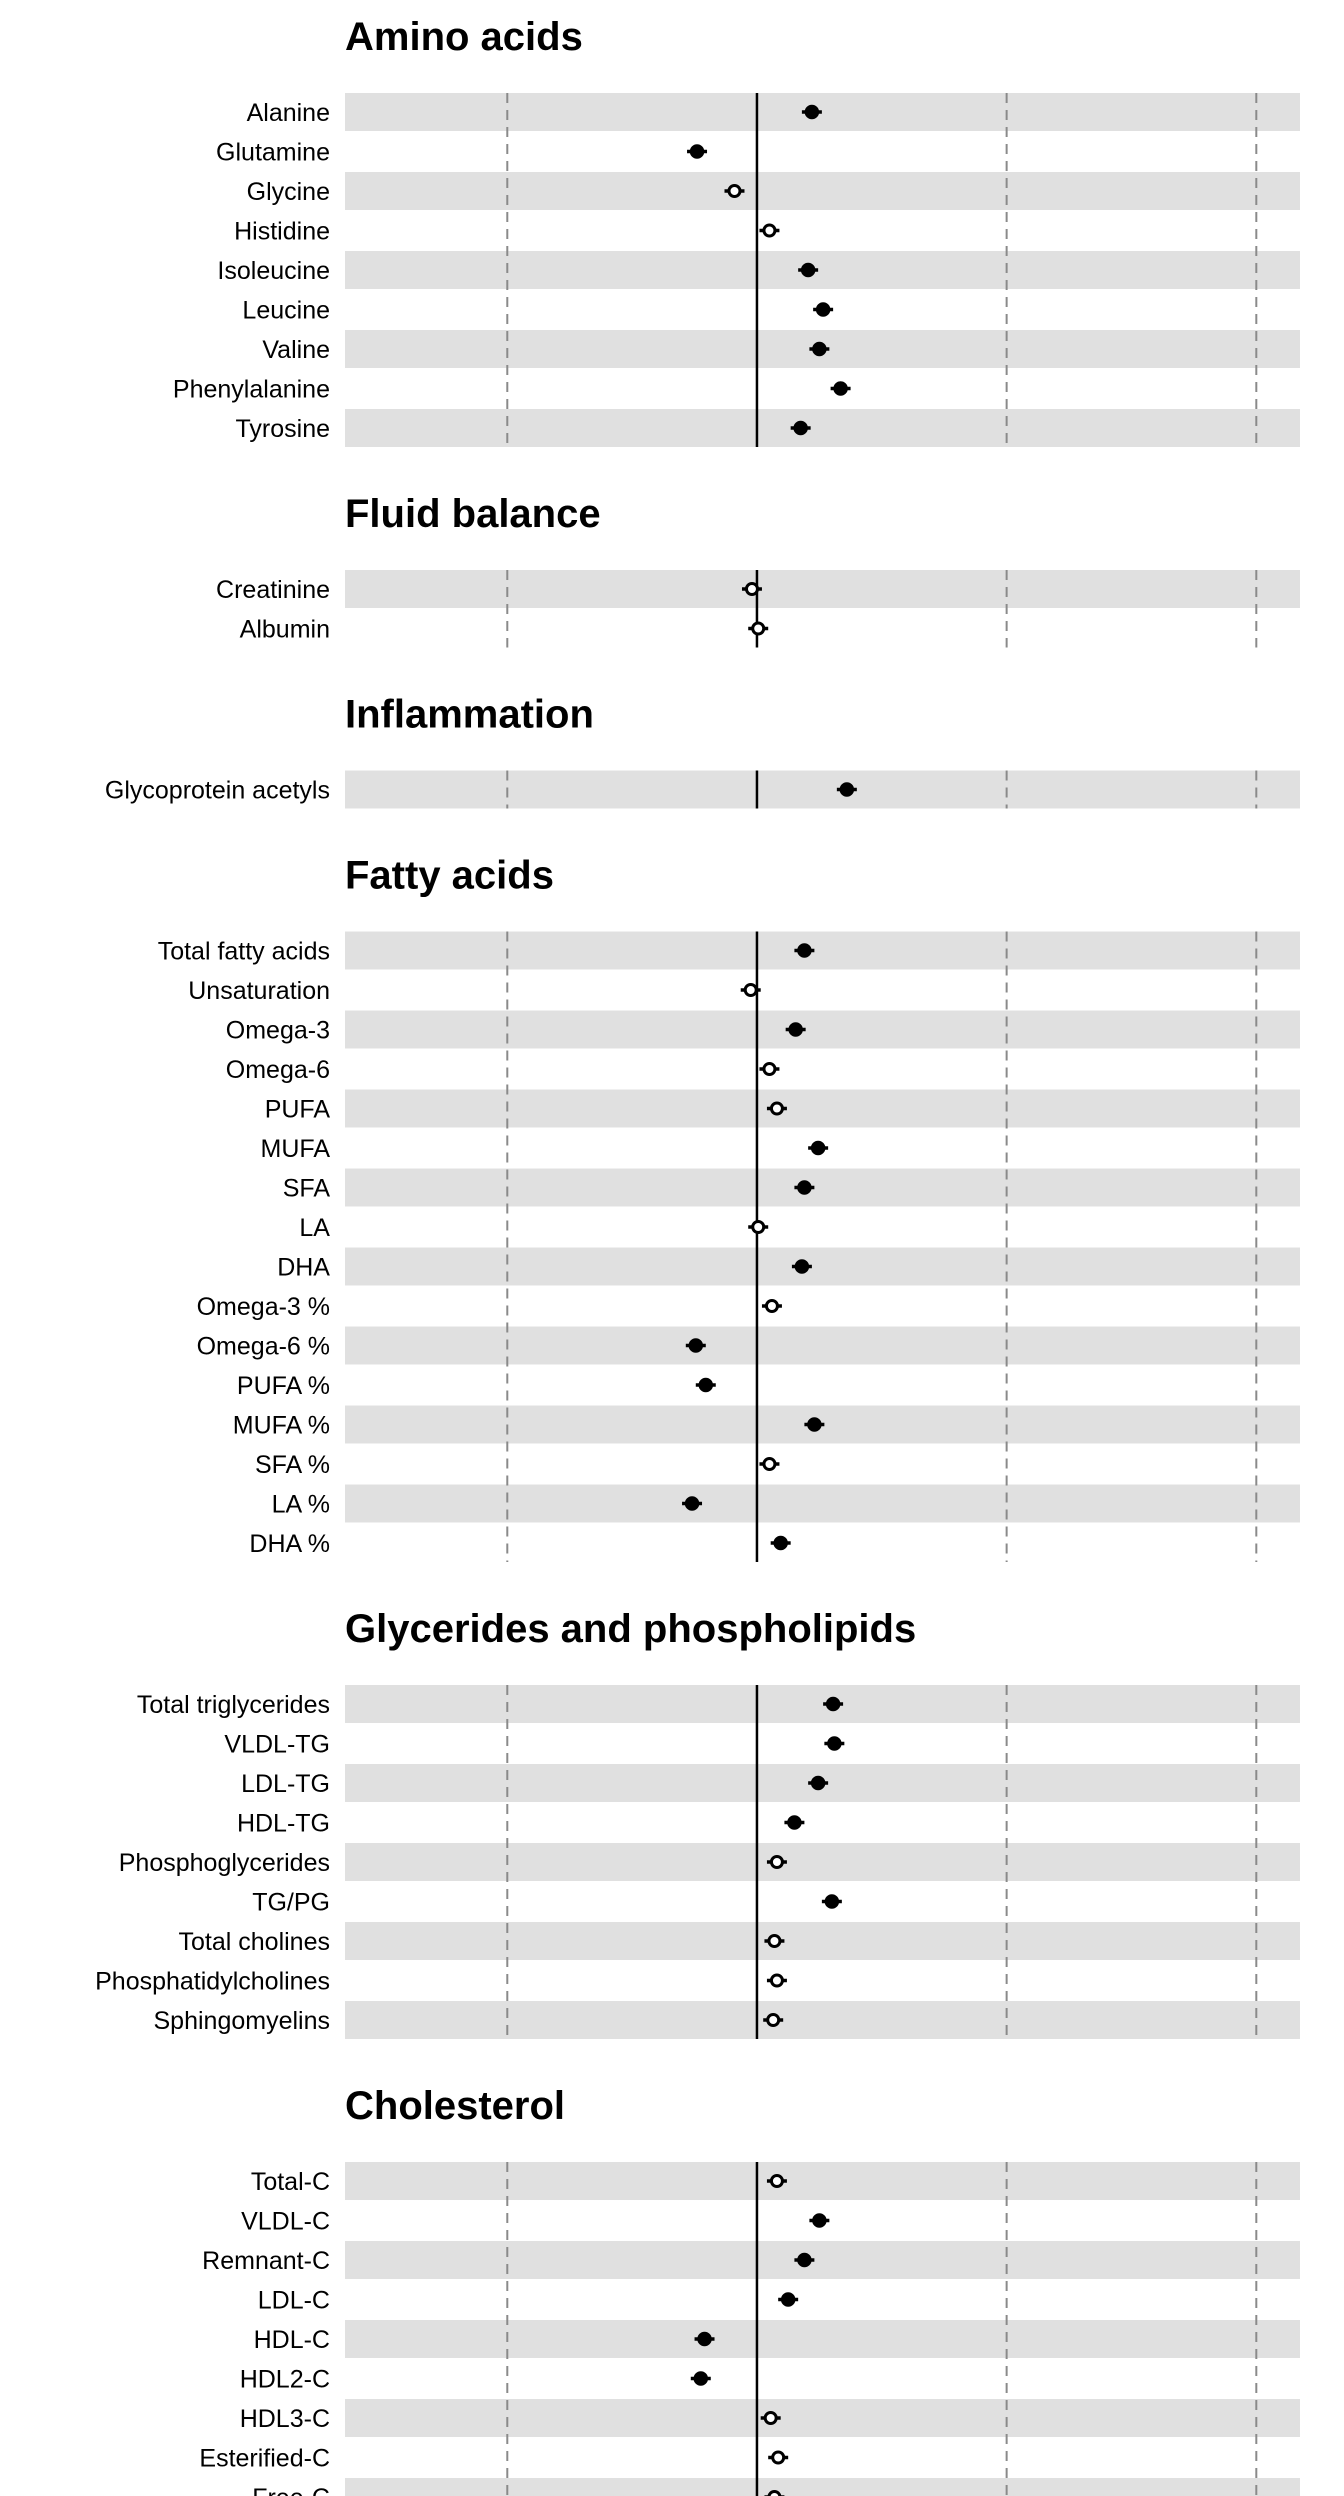 Image resolution: width=1344 pixels, height=2496 pixels. Describe the element at coordinates (242, 2021) in the screenshot. I see `row-label-sphingomyelins: Sphingomyelins` at that location.